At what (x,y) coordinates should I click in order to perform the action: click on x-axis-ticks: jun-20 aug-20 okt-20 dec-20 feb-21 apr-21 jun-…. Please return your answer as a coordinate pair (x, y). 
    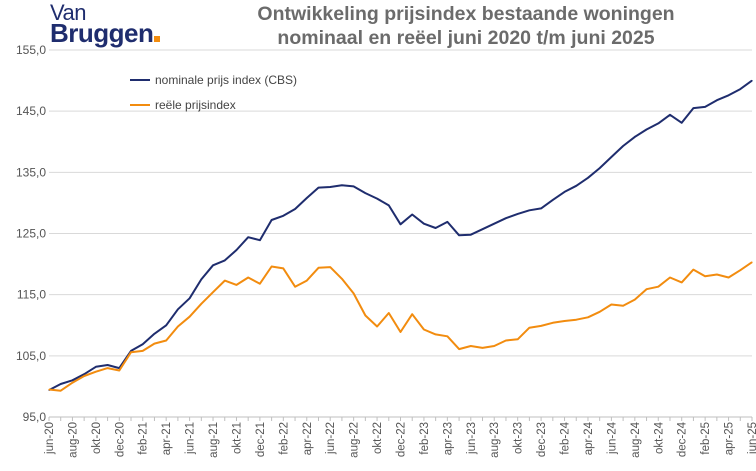
    Looking at the image, I should click on (400, 437).